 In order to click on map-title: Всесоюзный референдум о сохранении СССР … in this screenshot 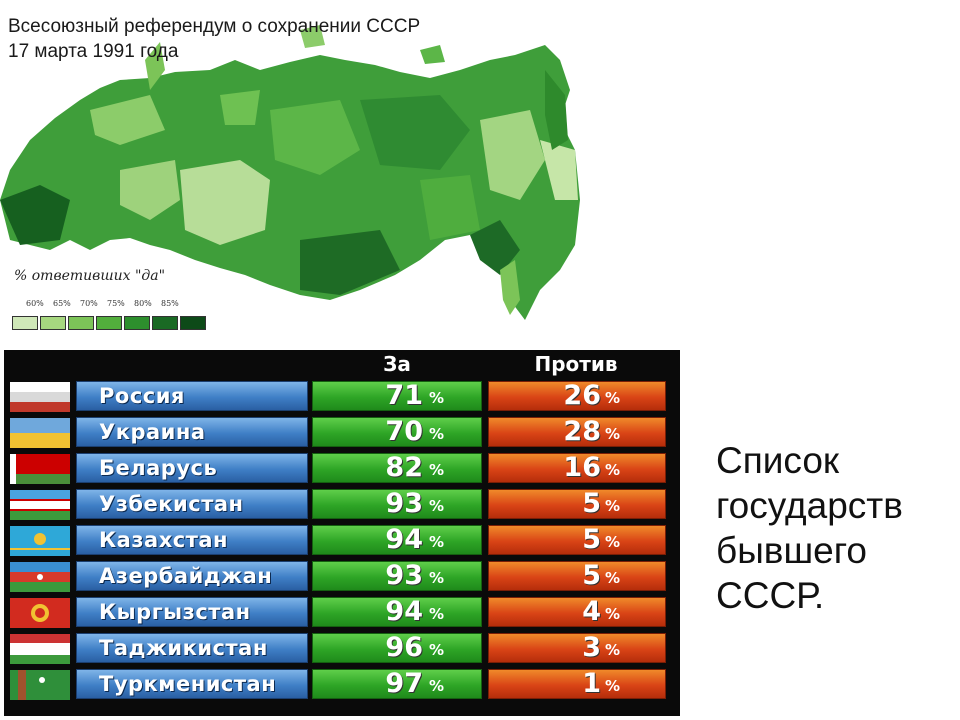, I will do `click(214, 39)`.